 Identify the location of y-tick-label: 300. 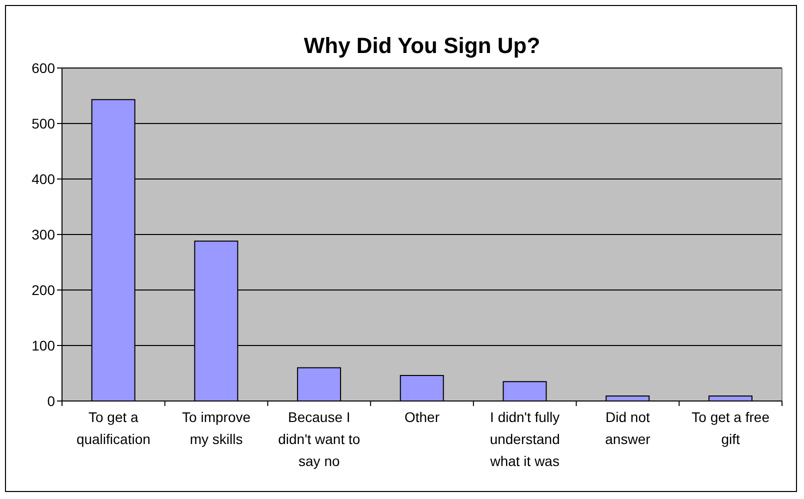
(44, 234).